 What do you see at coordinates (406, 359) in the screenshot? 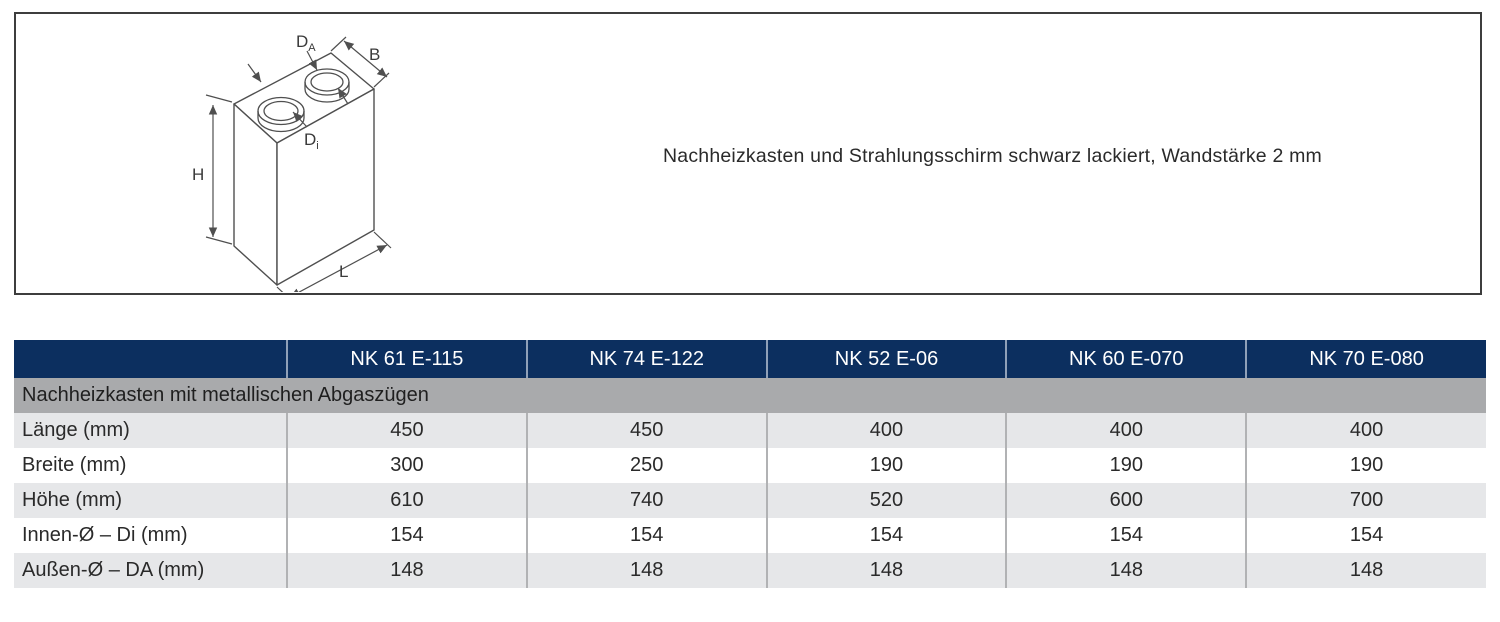
I see `header-cell-model-1: NK 61 E-115` at bounding box center [406, 359].